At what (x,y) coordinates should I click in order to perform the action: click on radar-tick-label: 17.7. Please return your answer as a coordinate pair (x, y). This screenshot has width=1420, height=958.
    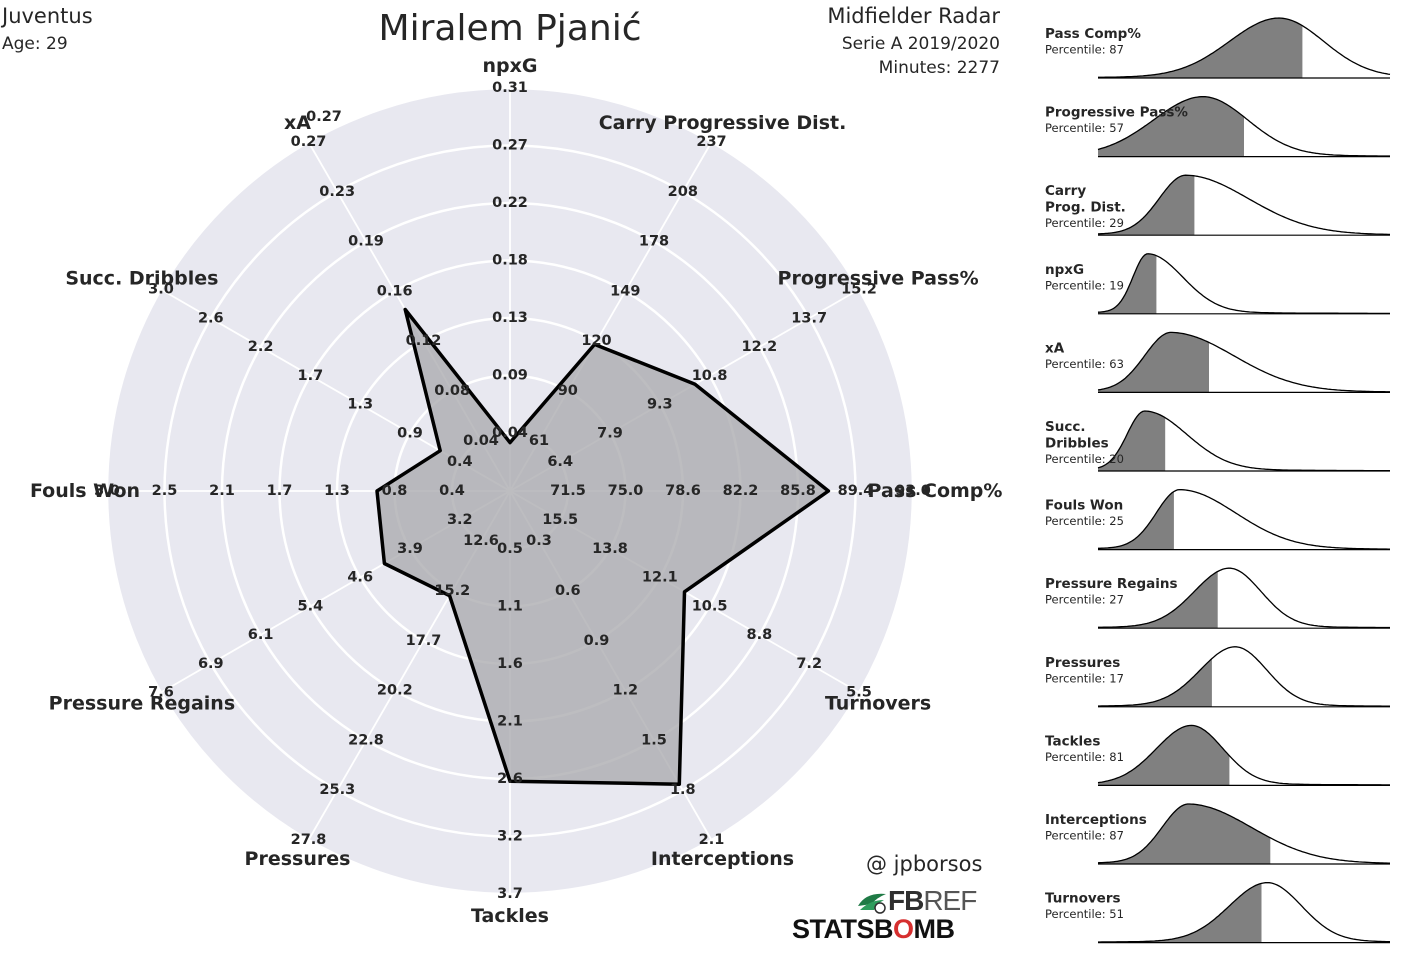
    Looking at the image, I should click on (424, 641).